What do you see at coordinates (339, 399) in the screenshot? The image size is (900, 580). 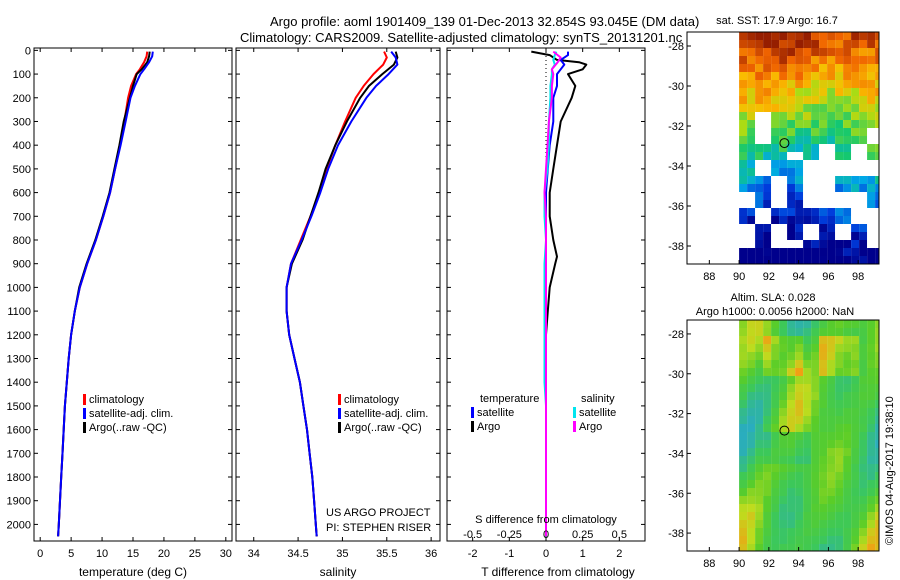 I see `salinity-legend-swatch` at bounding box center [339, 399].